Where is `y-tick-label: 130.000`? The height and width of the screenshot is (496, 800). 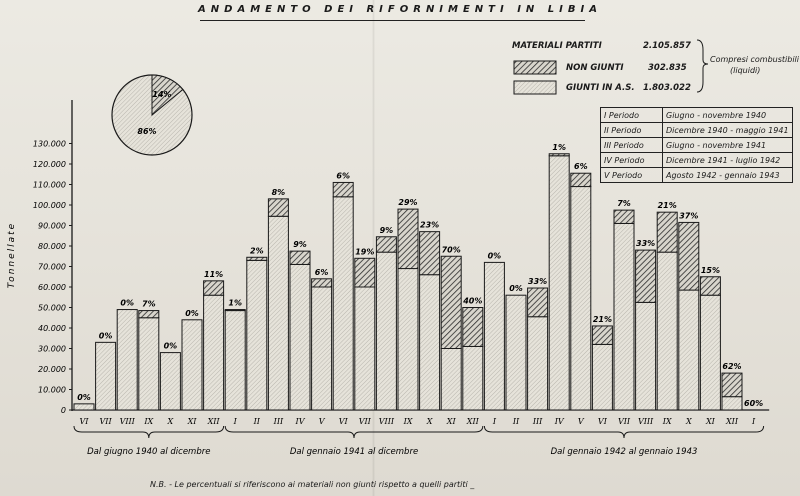
y-tick-label: 130.000 is located at coordinates (49, 144).